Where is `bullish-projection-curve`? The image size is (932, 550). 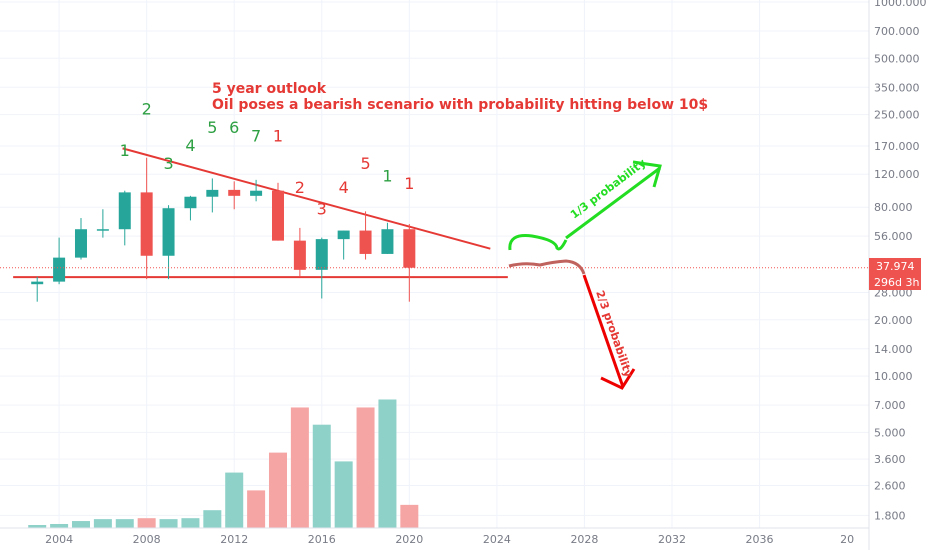 bullish-projection-curve is located at coordinates (538, 242).